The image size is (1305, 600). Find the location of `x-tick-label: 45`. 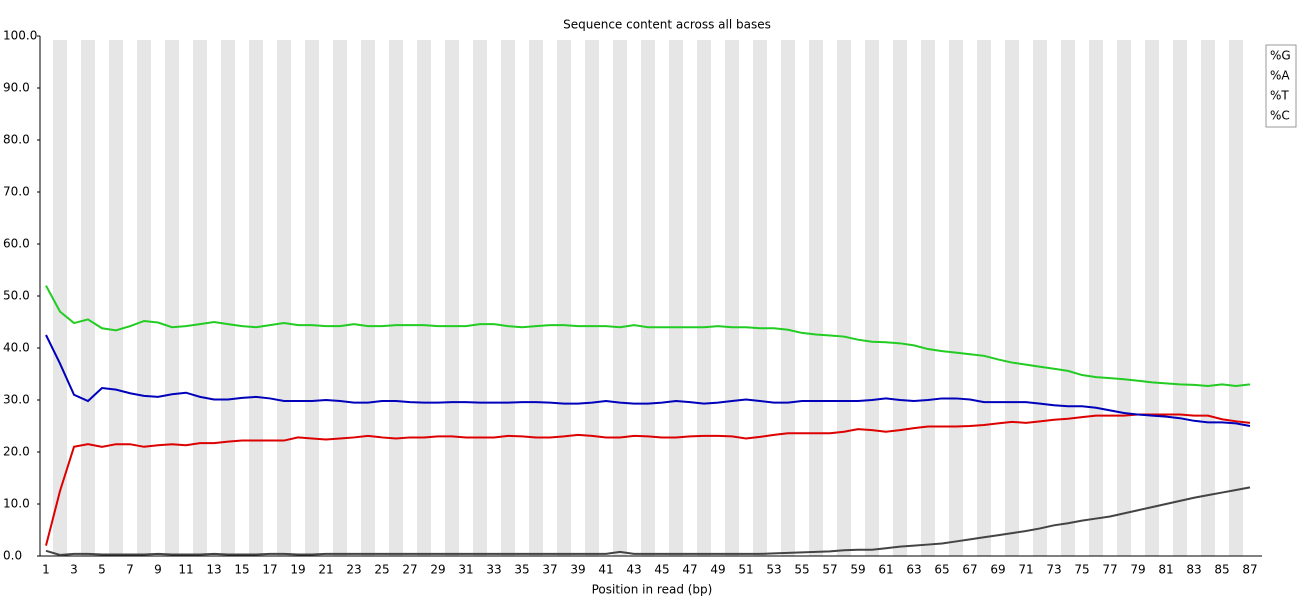

x-tick-label: 45 is located at coordinates (661, 570).